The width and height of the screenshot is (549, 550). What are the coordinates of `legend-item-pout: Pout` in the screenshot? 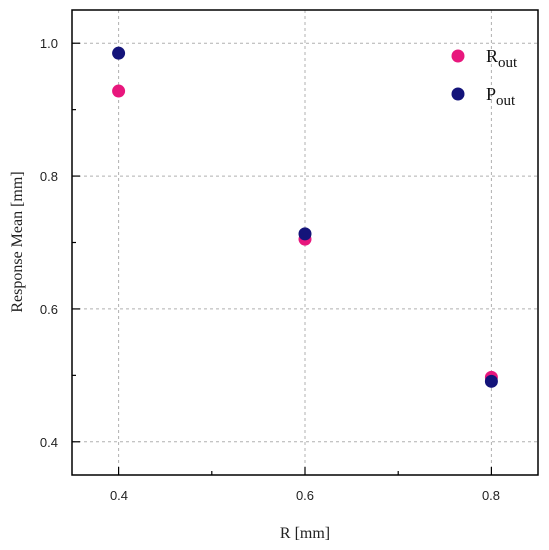 It's located at (483, 96).